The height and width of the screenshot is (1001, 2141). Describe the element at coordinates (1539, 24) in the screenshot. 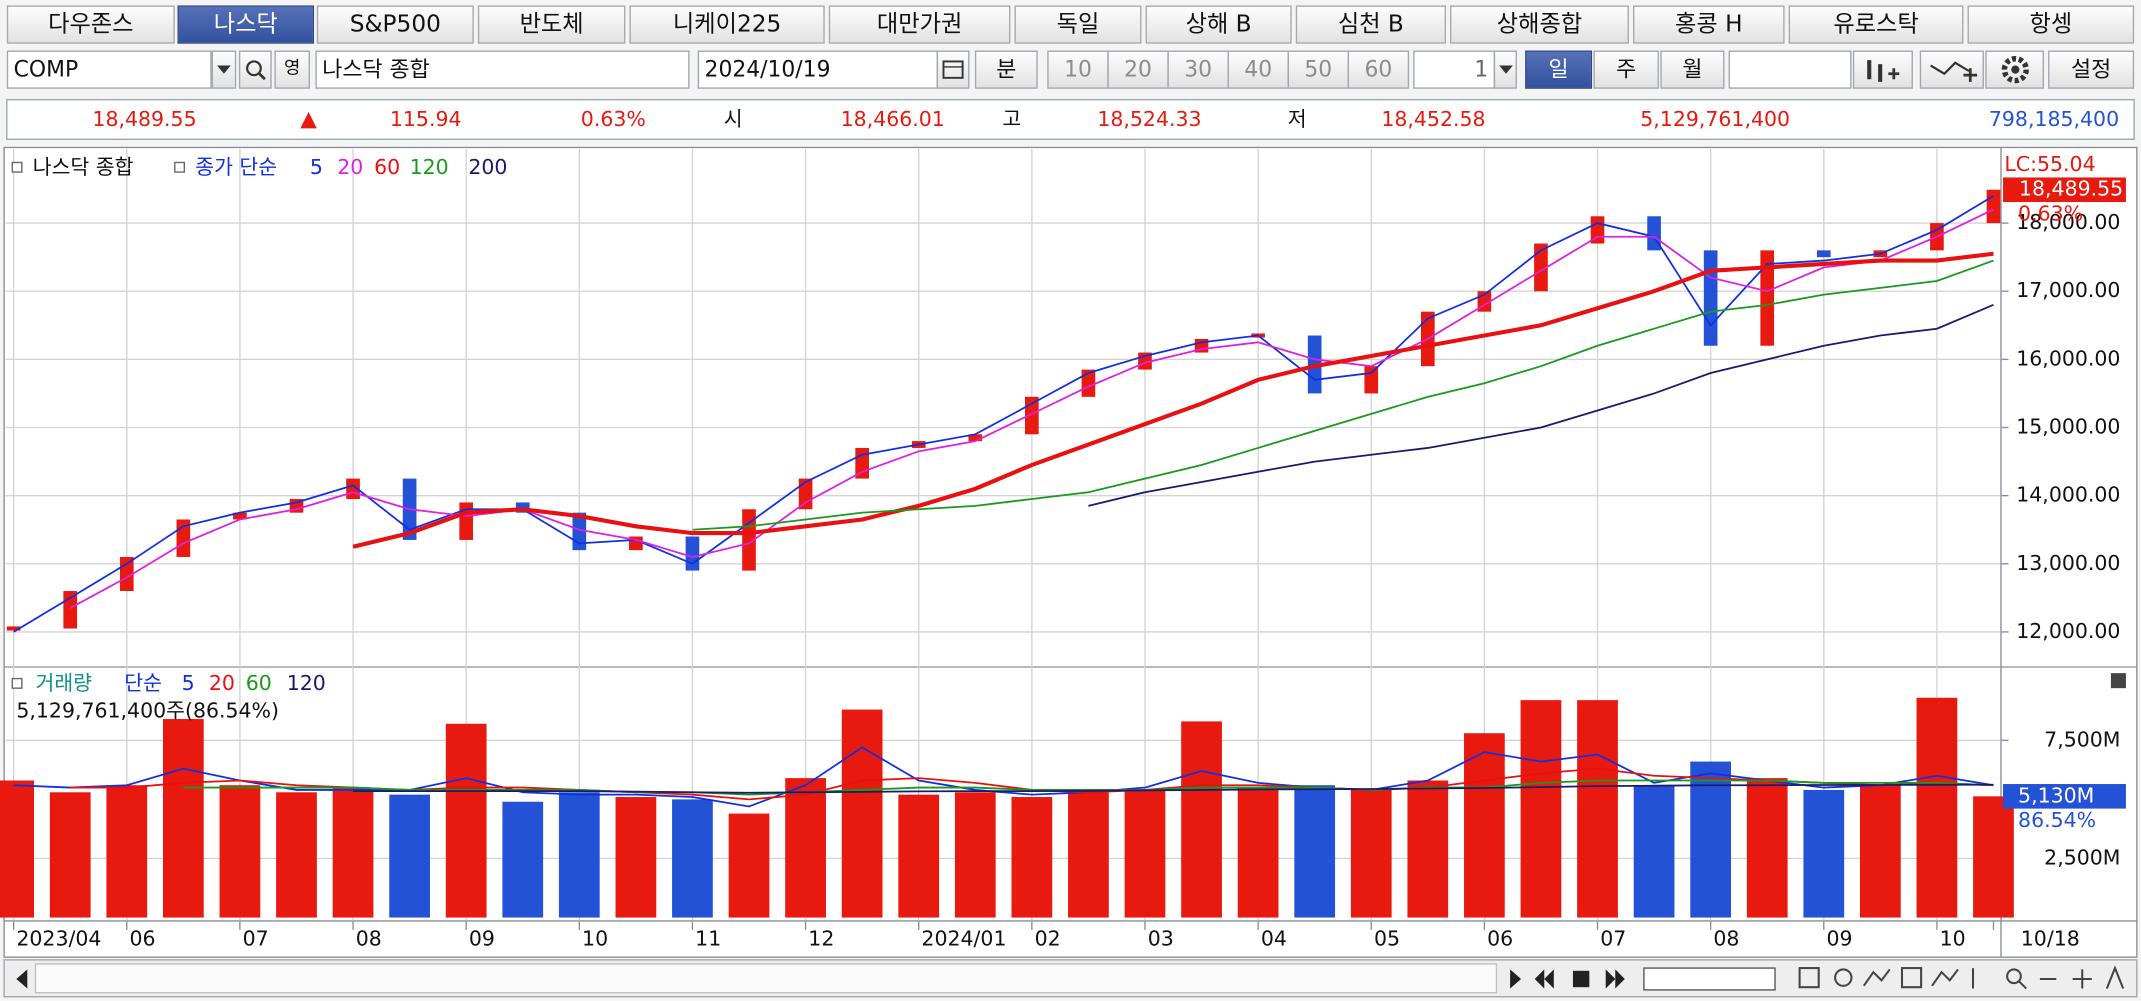

I see `tab: 상해종합` at that location.